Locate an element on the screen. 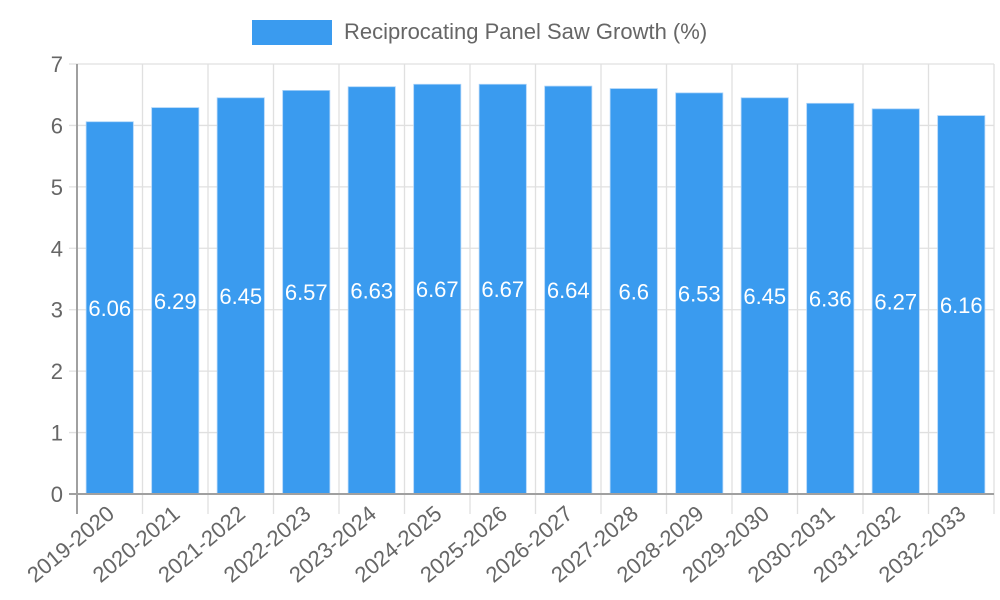  bar-value-label: 6.64 is located at coordinates (568, 290).